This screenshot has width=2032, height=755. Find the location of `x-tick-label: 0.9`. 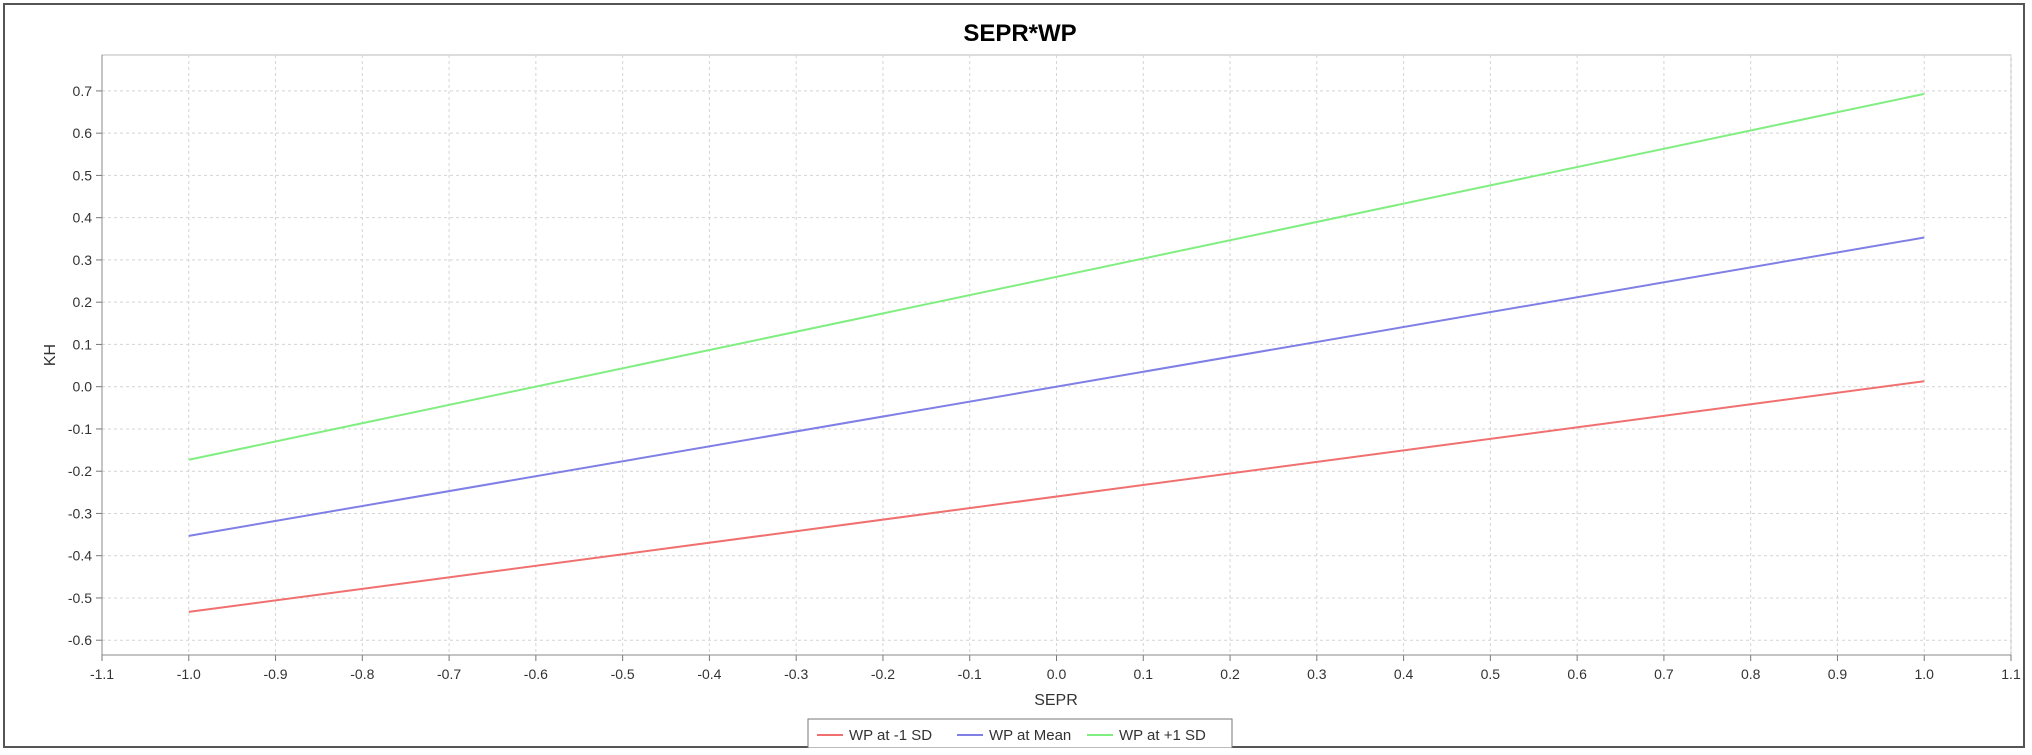

x-tick-label: 0.9 is located at coordinates (1838, 674).